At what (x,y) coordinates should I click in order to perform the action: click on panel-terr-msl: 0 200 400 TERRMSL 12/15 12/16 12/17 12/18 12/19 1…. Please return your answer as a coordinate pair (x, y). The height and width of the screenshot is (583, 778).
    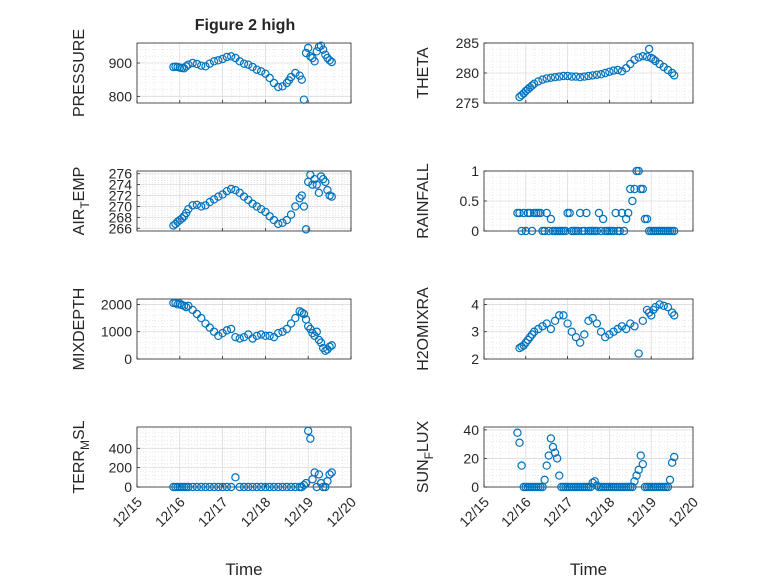
    Looking at the image, I should click on (215, 499).